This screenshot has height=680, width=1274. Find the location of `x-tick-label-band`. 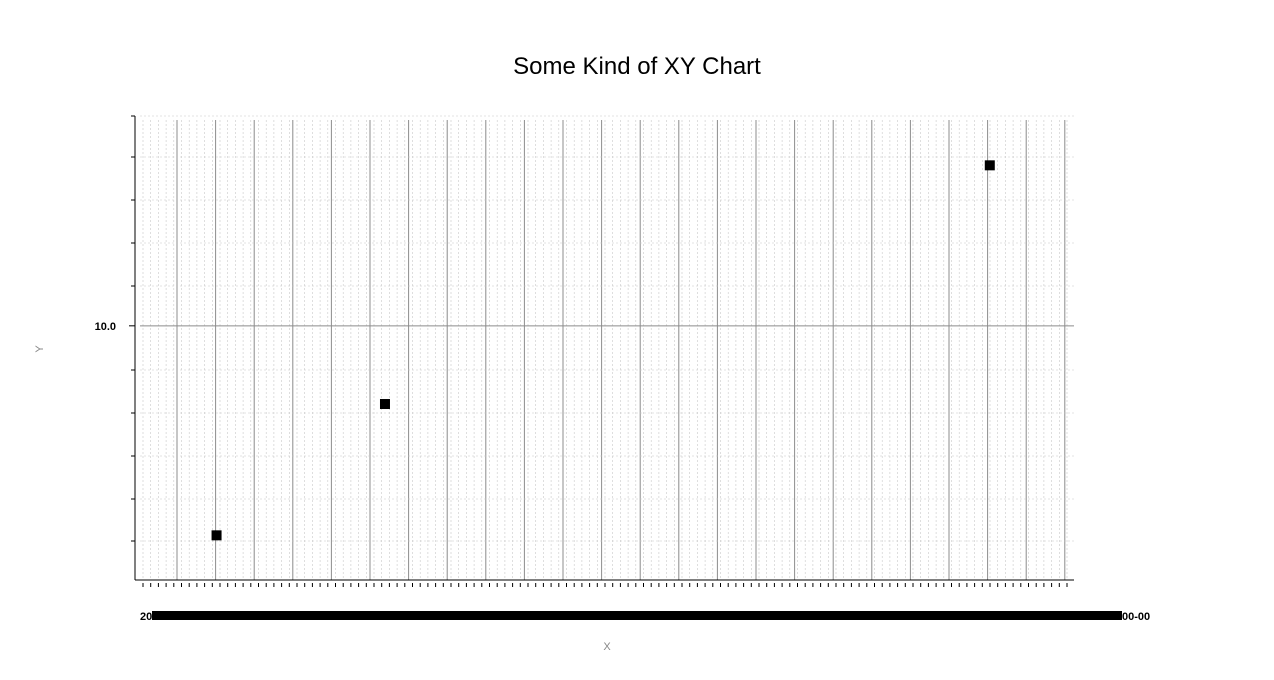

x-tick-label-band is located at coordinates (637, 615).